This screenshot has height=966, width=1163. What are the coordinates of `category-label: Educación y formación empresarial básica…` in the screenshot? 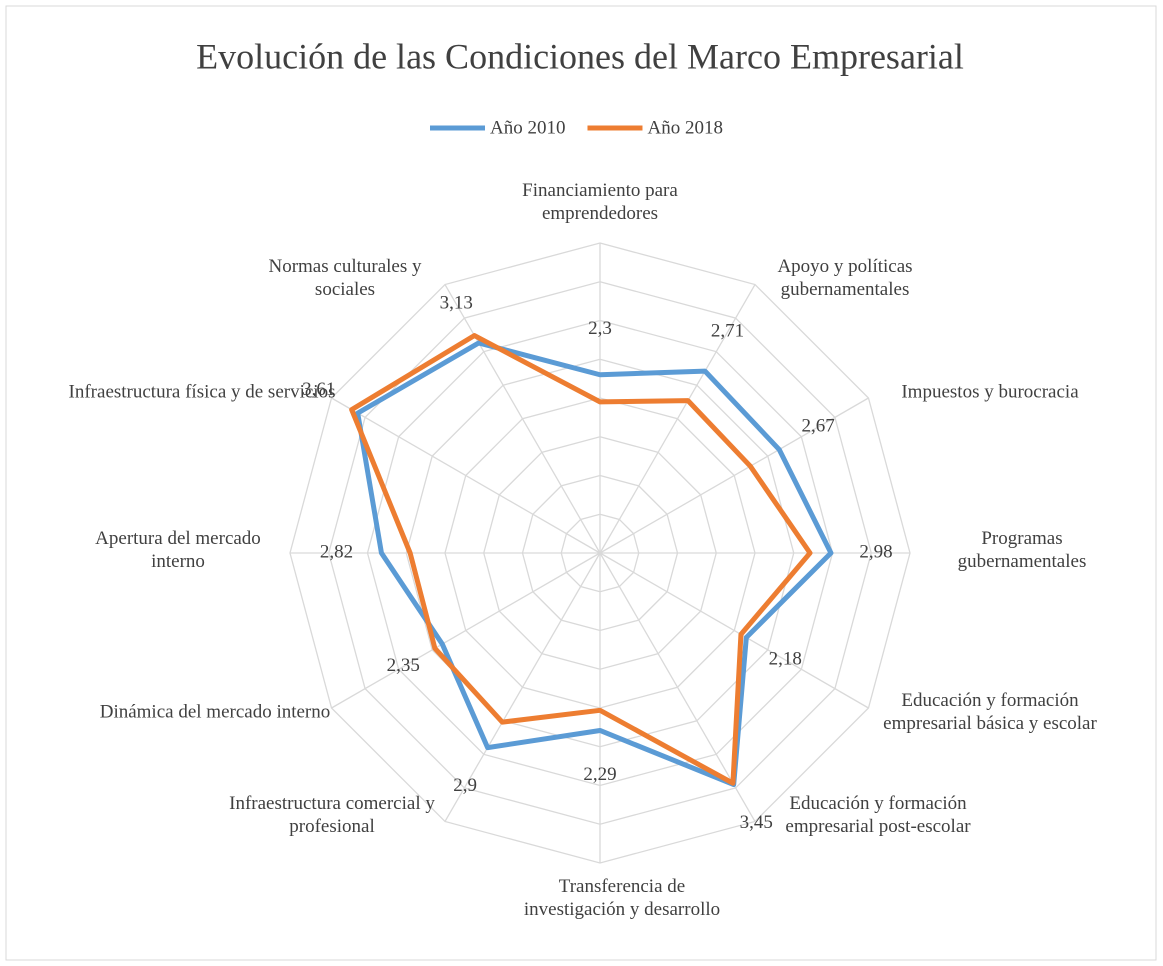 It's located at (990, 712).